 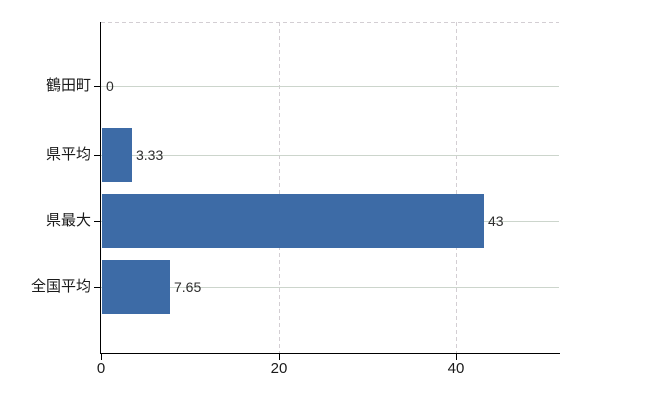 What do you see at coordinates (68, 220) in the screenshot?
I see `category-label: 県最大` at bounding box center [68, 220].